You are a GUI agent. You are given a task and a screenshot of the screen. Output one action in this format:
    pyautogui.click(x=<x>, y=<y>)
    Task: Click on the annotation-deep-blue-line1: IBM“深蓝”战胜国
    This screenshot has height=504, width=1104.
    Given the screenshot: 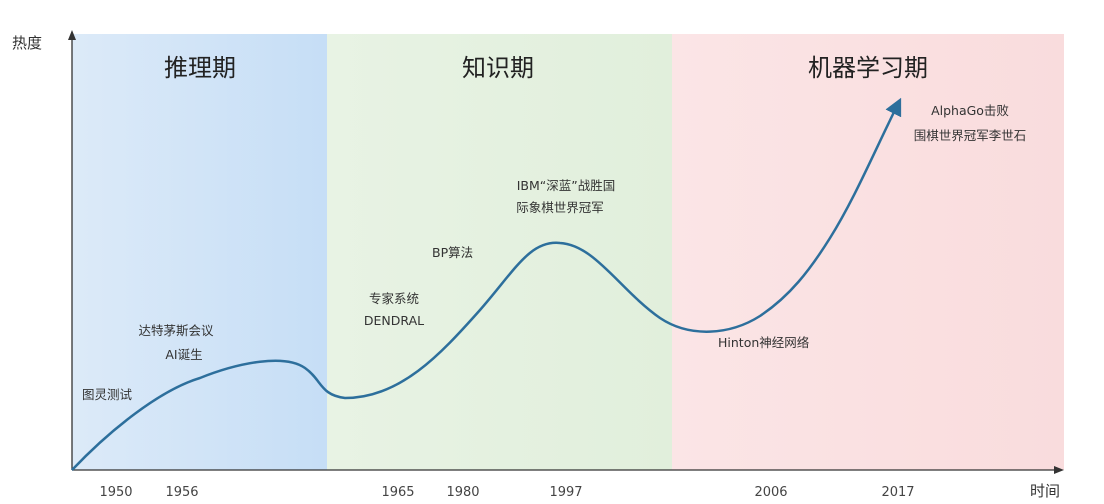 What is the action you would take?
    pyautogui.click(x=566, y=185)
    